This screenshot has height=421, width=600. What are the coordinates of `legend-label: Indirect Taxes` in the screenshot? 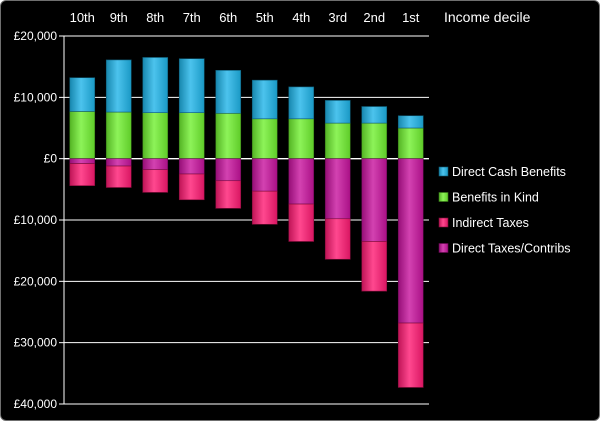 It's located at (490, 223).